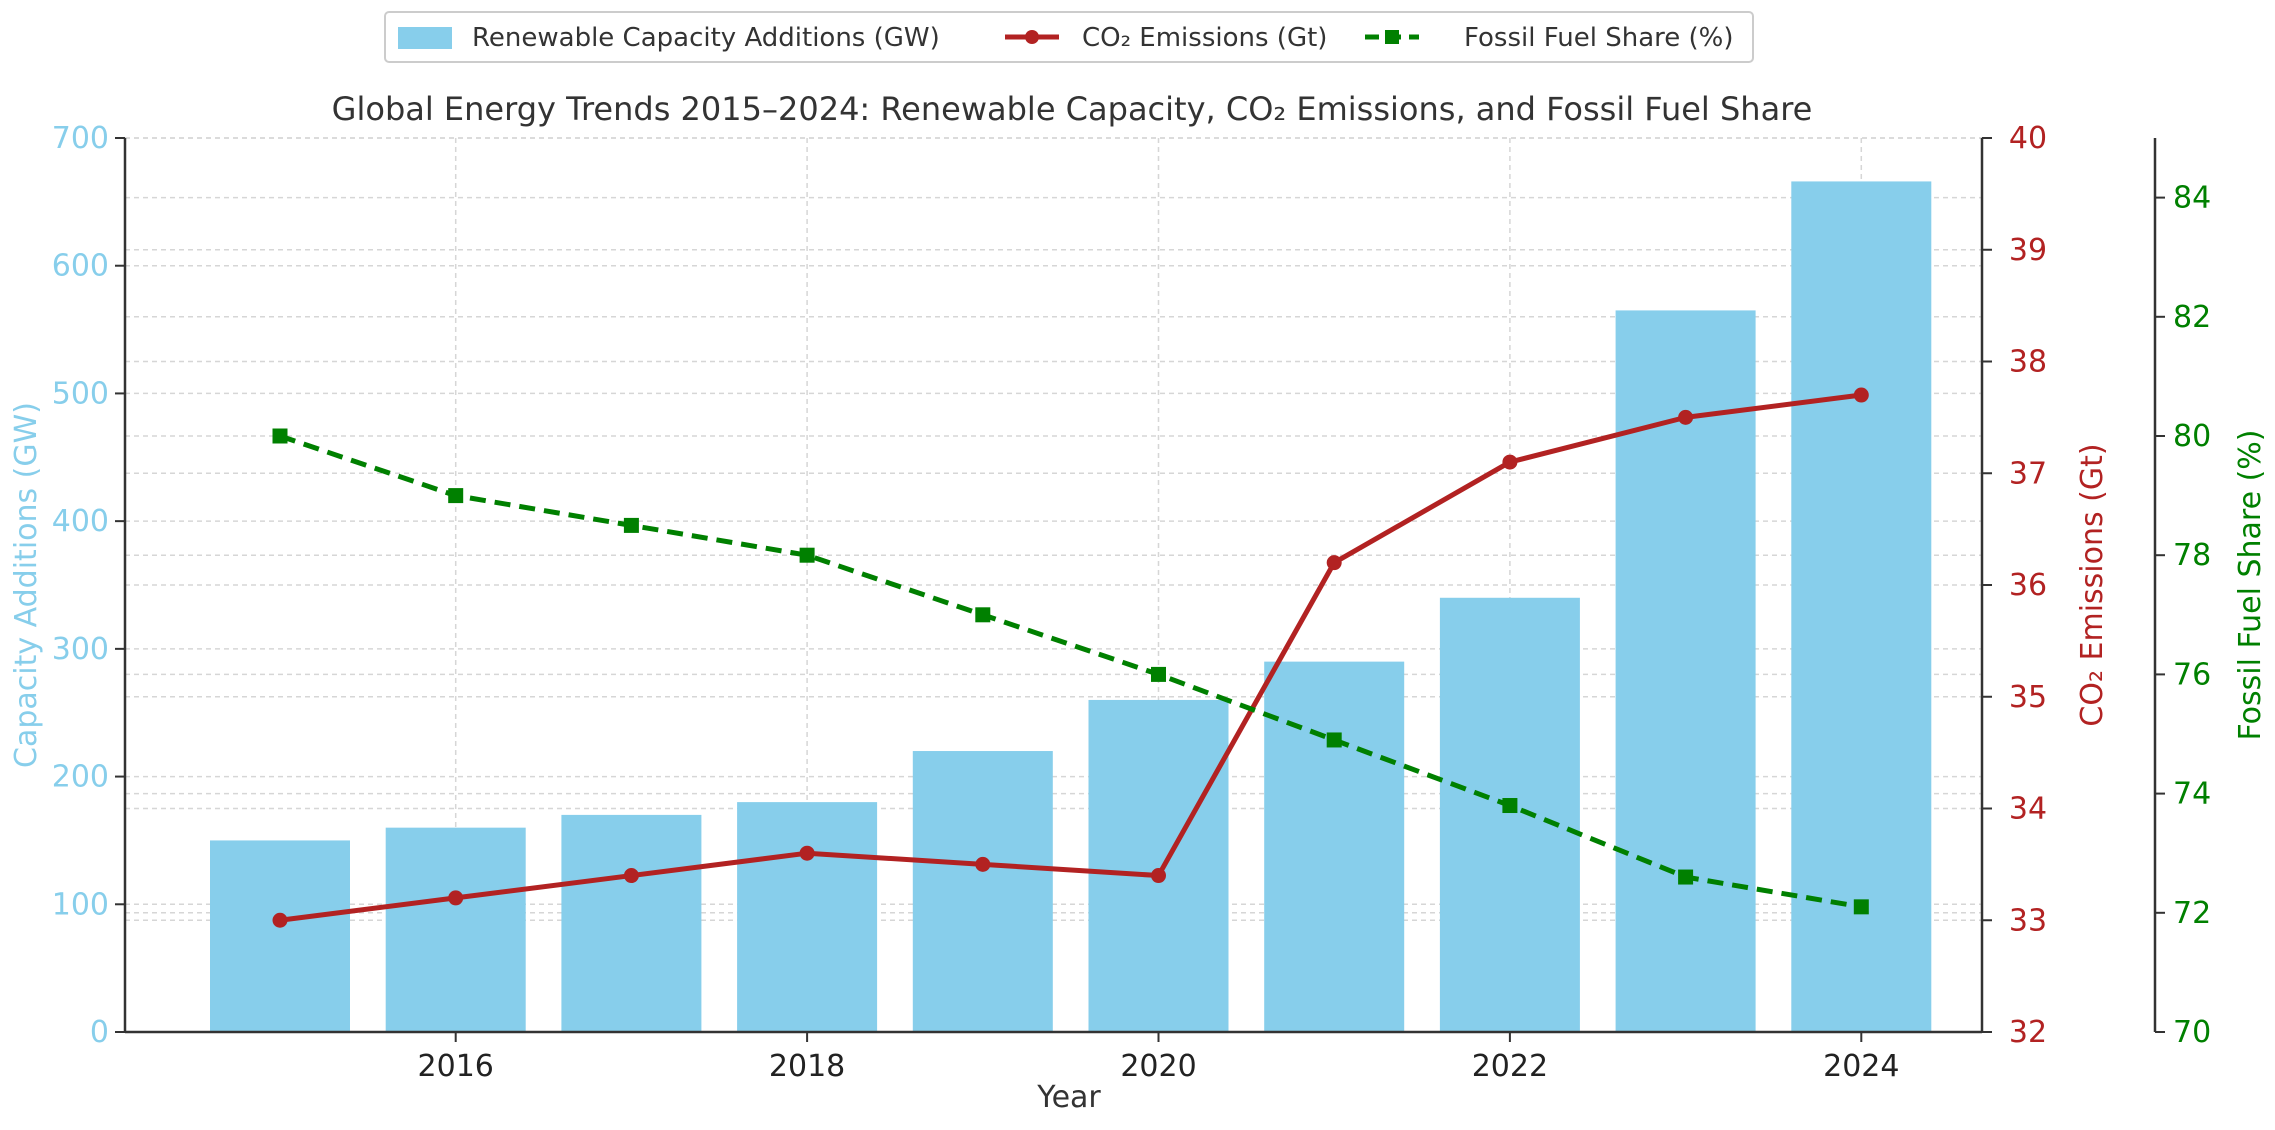 This screenshot has width=2275, height=1130. I want to click on left-tick-label: 700, so click(80, 138).